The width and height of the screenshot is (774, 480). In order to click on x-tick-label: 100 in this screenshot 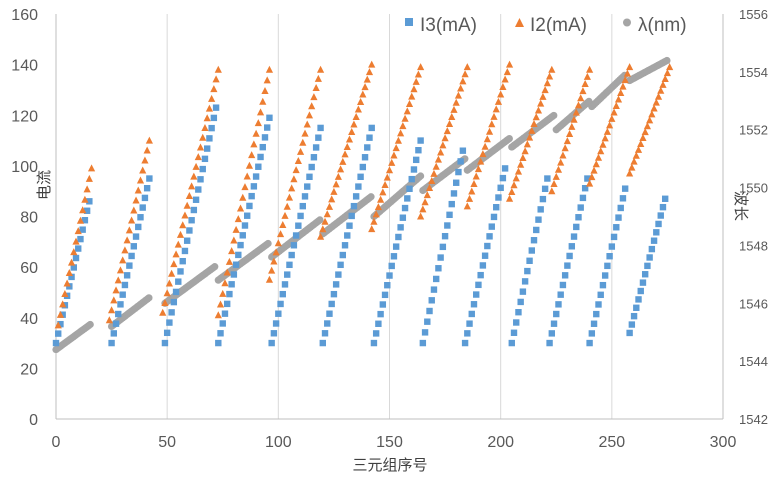, I will do `click(278, 442)`.